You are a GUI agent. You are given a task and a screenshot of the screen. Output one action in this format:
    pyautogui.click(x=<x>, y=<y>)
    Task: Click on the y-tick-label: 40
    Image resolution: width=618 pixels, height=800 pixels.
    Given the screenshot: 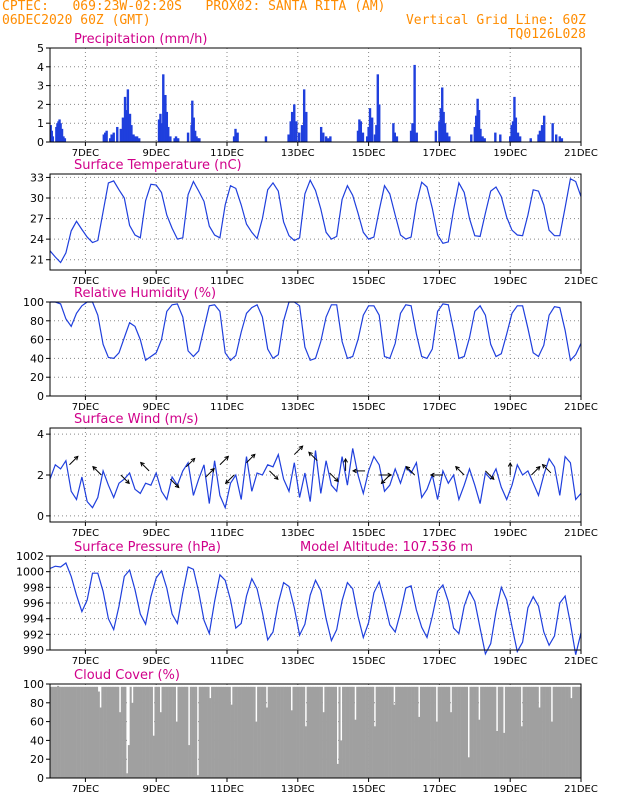 What is the action you would take?
    pyautogui.click(x=37, y=358)
    